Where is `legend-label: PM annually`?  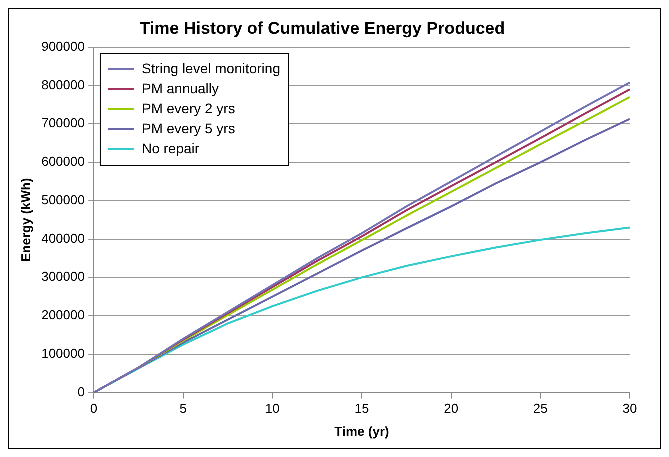 legend-label: PM annually is located at coordinates (181, 88).